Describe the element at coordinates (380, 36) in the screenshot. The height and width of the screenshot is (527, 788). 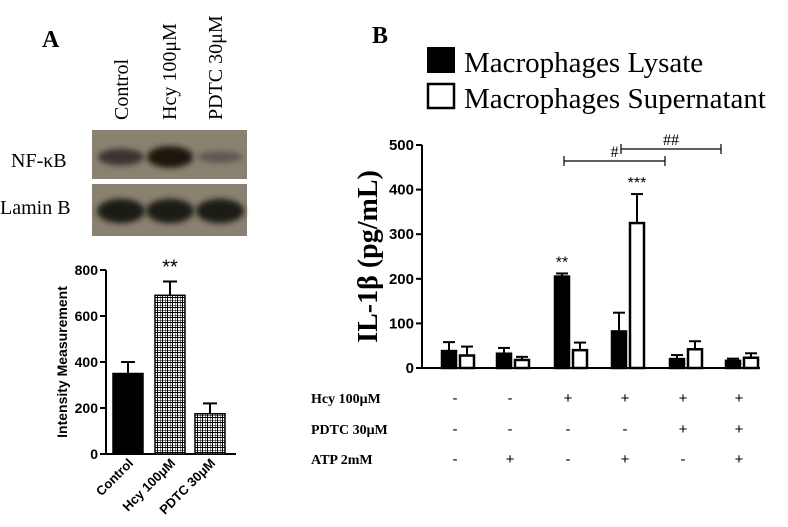
I see `panel-b-label: B` at that location.